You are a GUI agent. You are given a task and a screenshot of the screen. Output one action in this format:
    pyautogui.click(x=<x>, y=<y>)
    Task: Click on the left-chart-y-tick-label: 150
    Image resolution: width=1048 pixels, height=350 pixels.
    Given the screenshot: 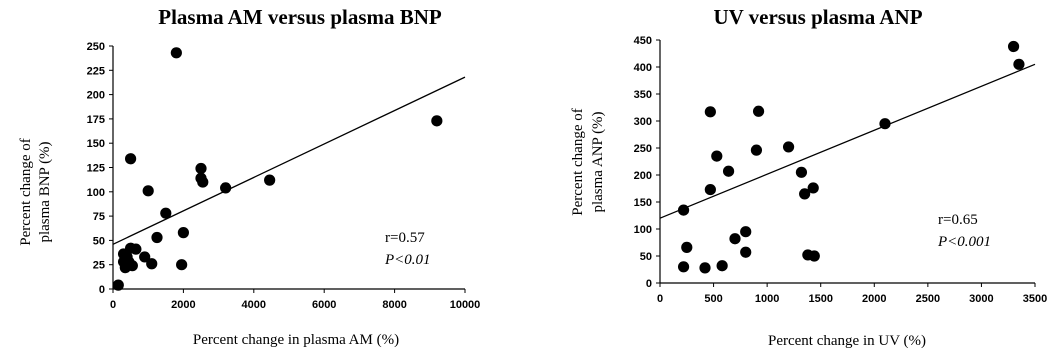 What is the action you would take?
    pyautogui.click(x=96, y=144)
    